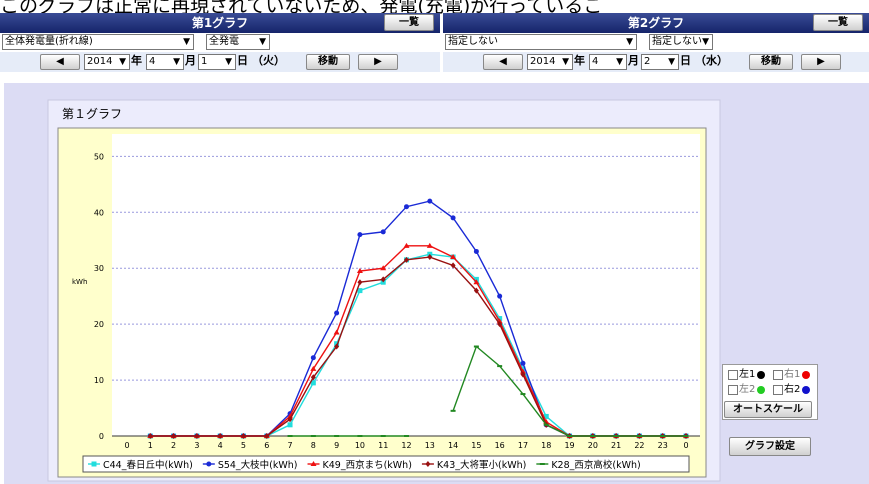  I want to click on y-tick-label: 20, so click(99, 324).